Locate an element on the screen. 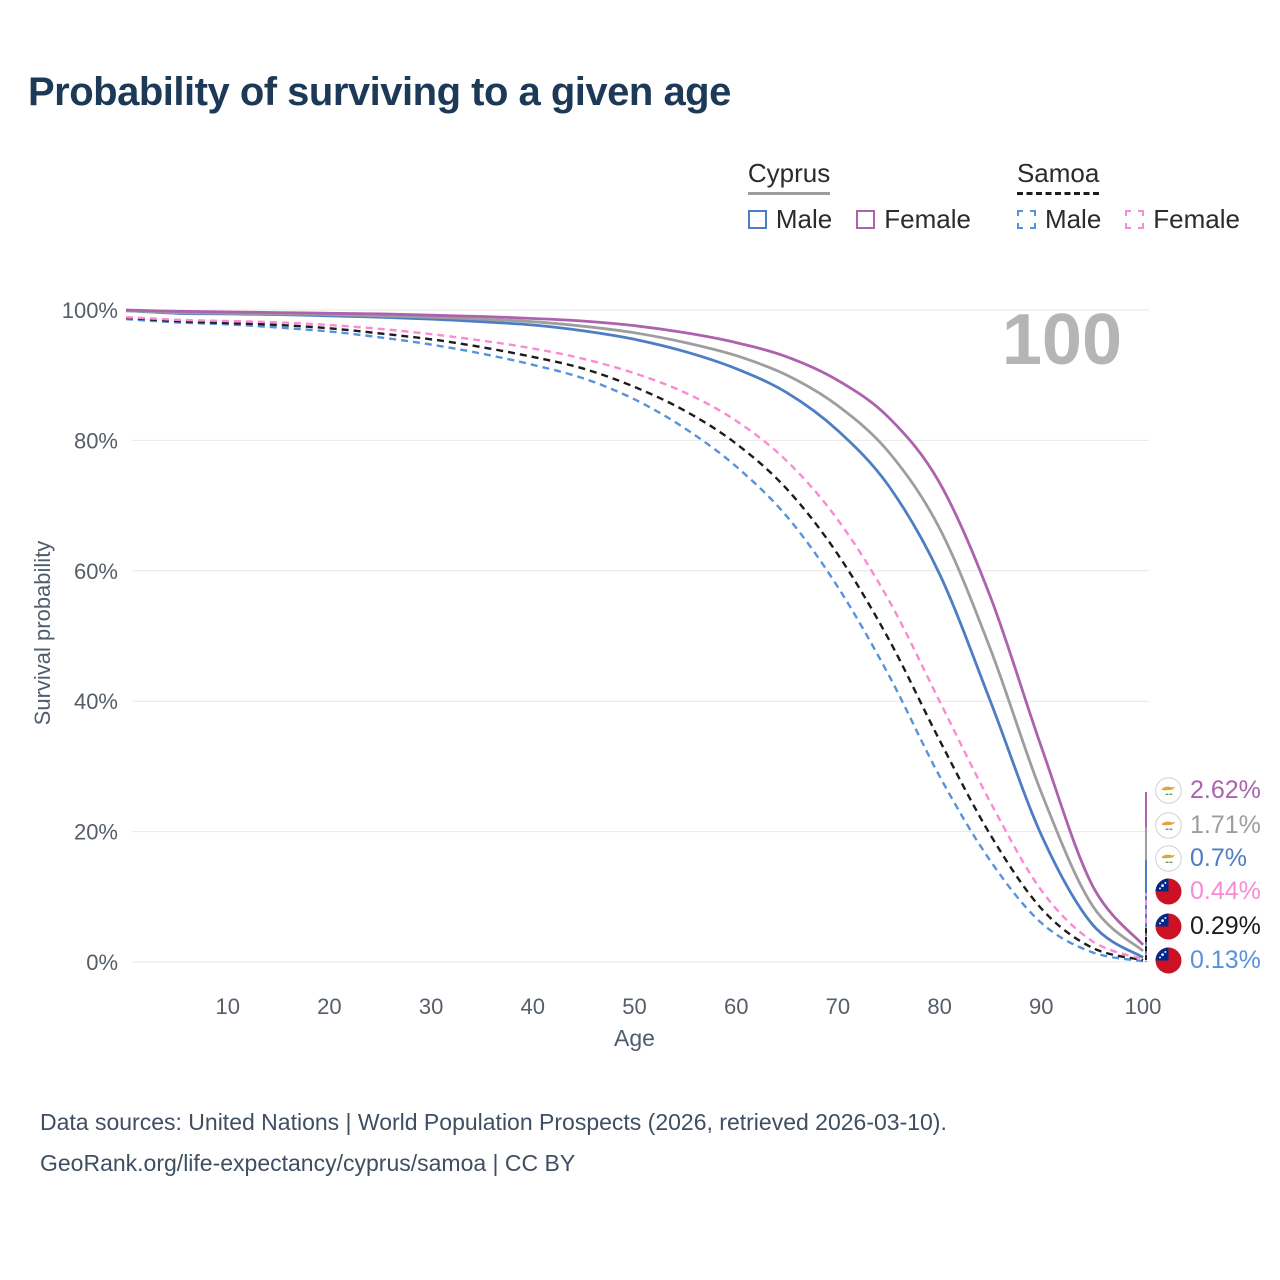 This screenshot has width=1280, height=1280. x-tick-label: 50 is located at coordinates (634, 1006).